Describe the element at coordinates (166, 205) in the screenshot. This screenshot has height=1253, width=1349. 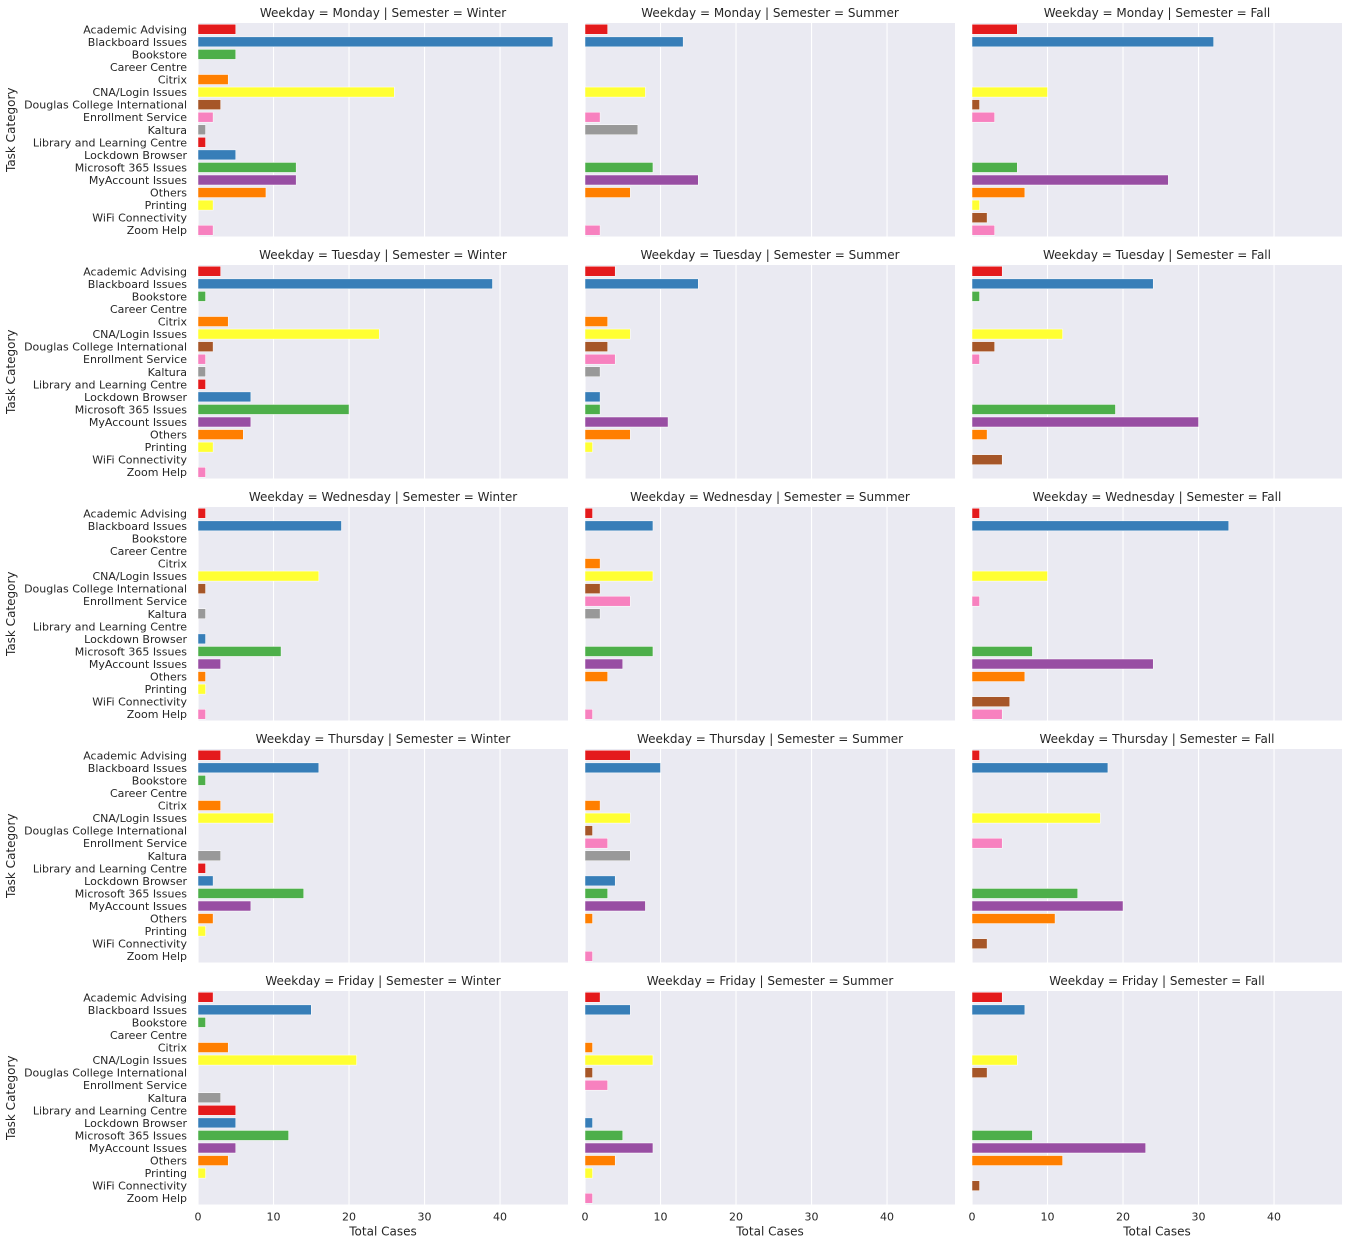
I see `y-tick-label: Printing` at that location.